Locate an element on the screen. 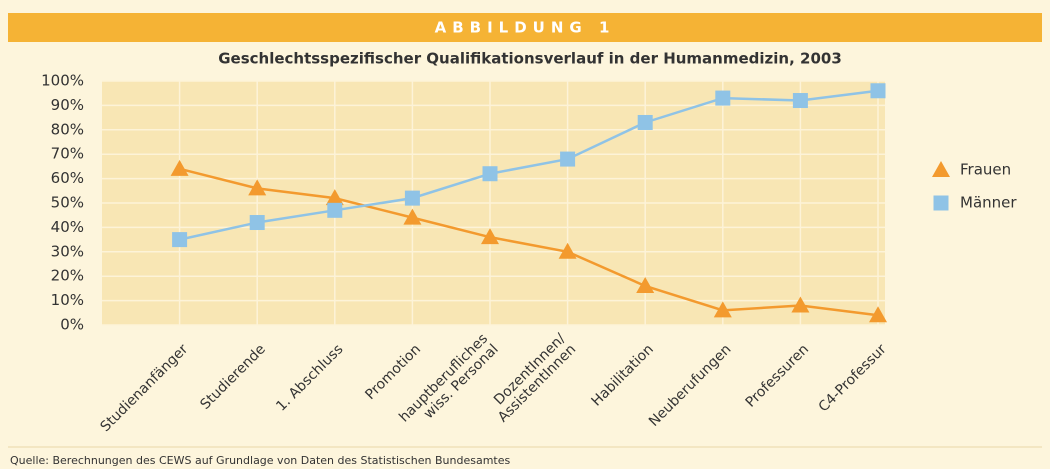 The height and width of the screenshot is (469, 1050). y-tick-label: 80% is located at coordinates (67, 129).